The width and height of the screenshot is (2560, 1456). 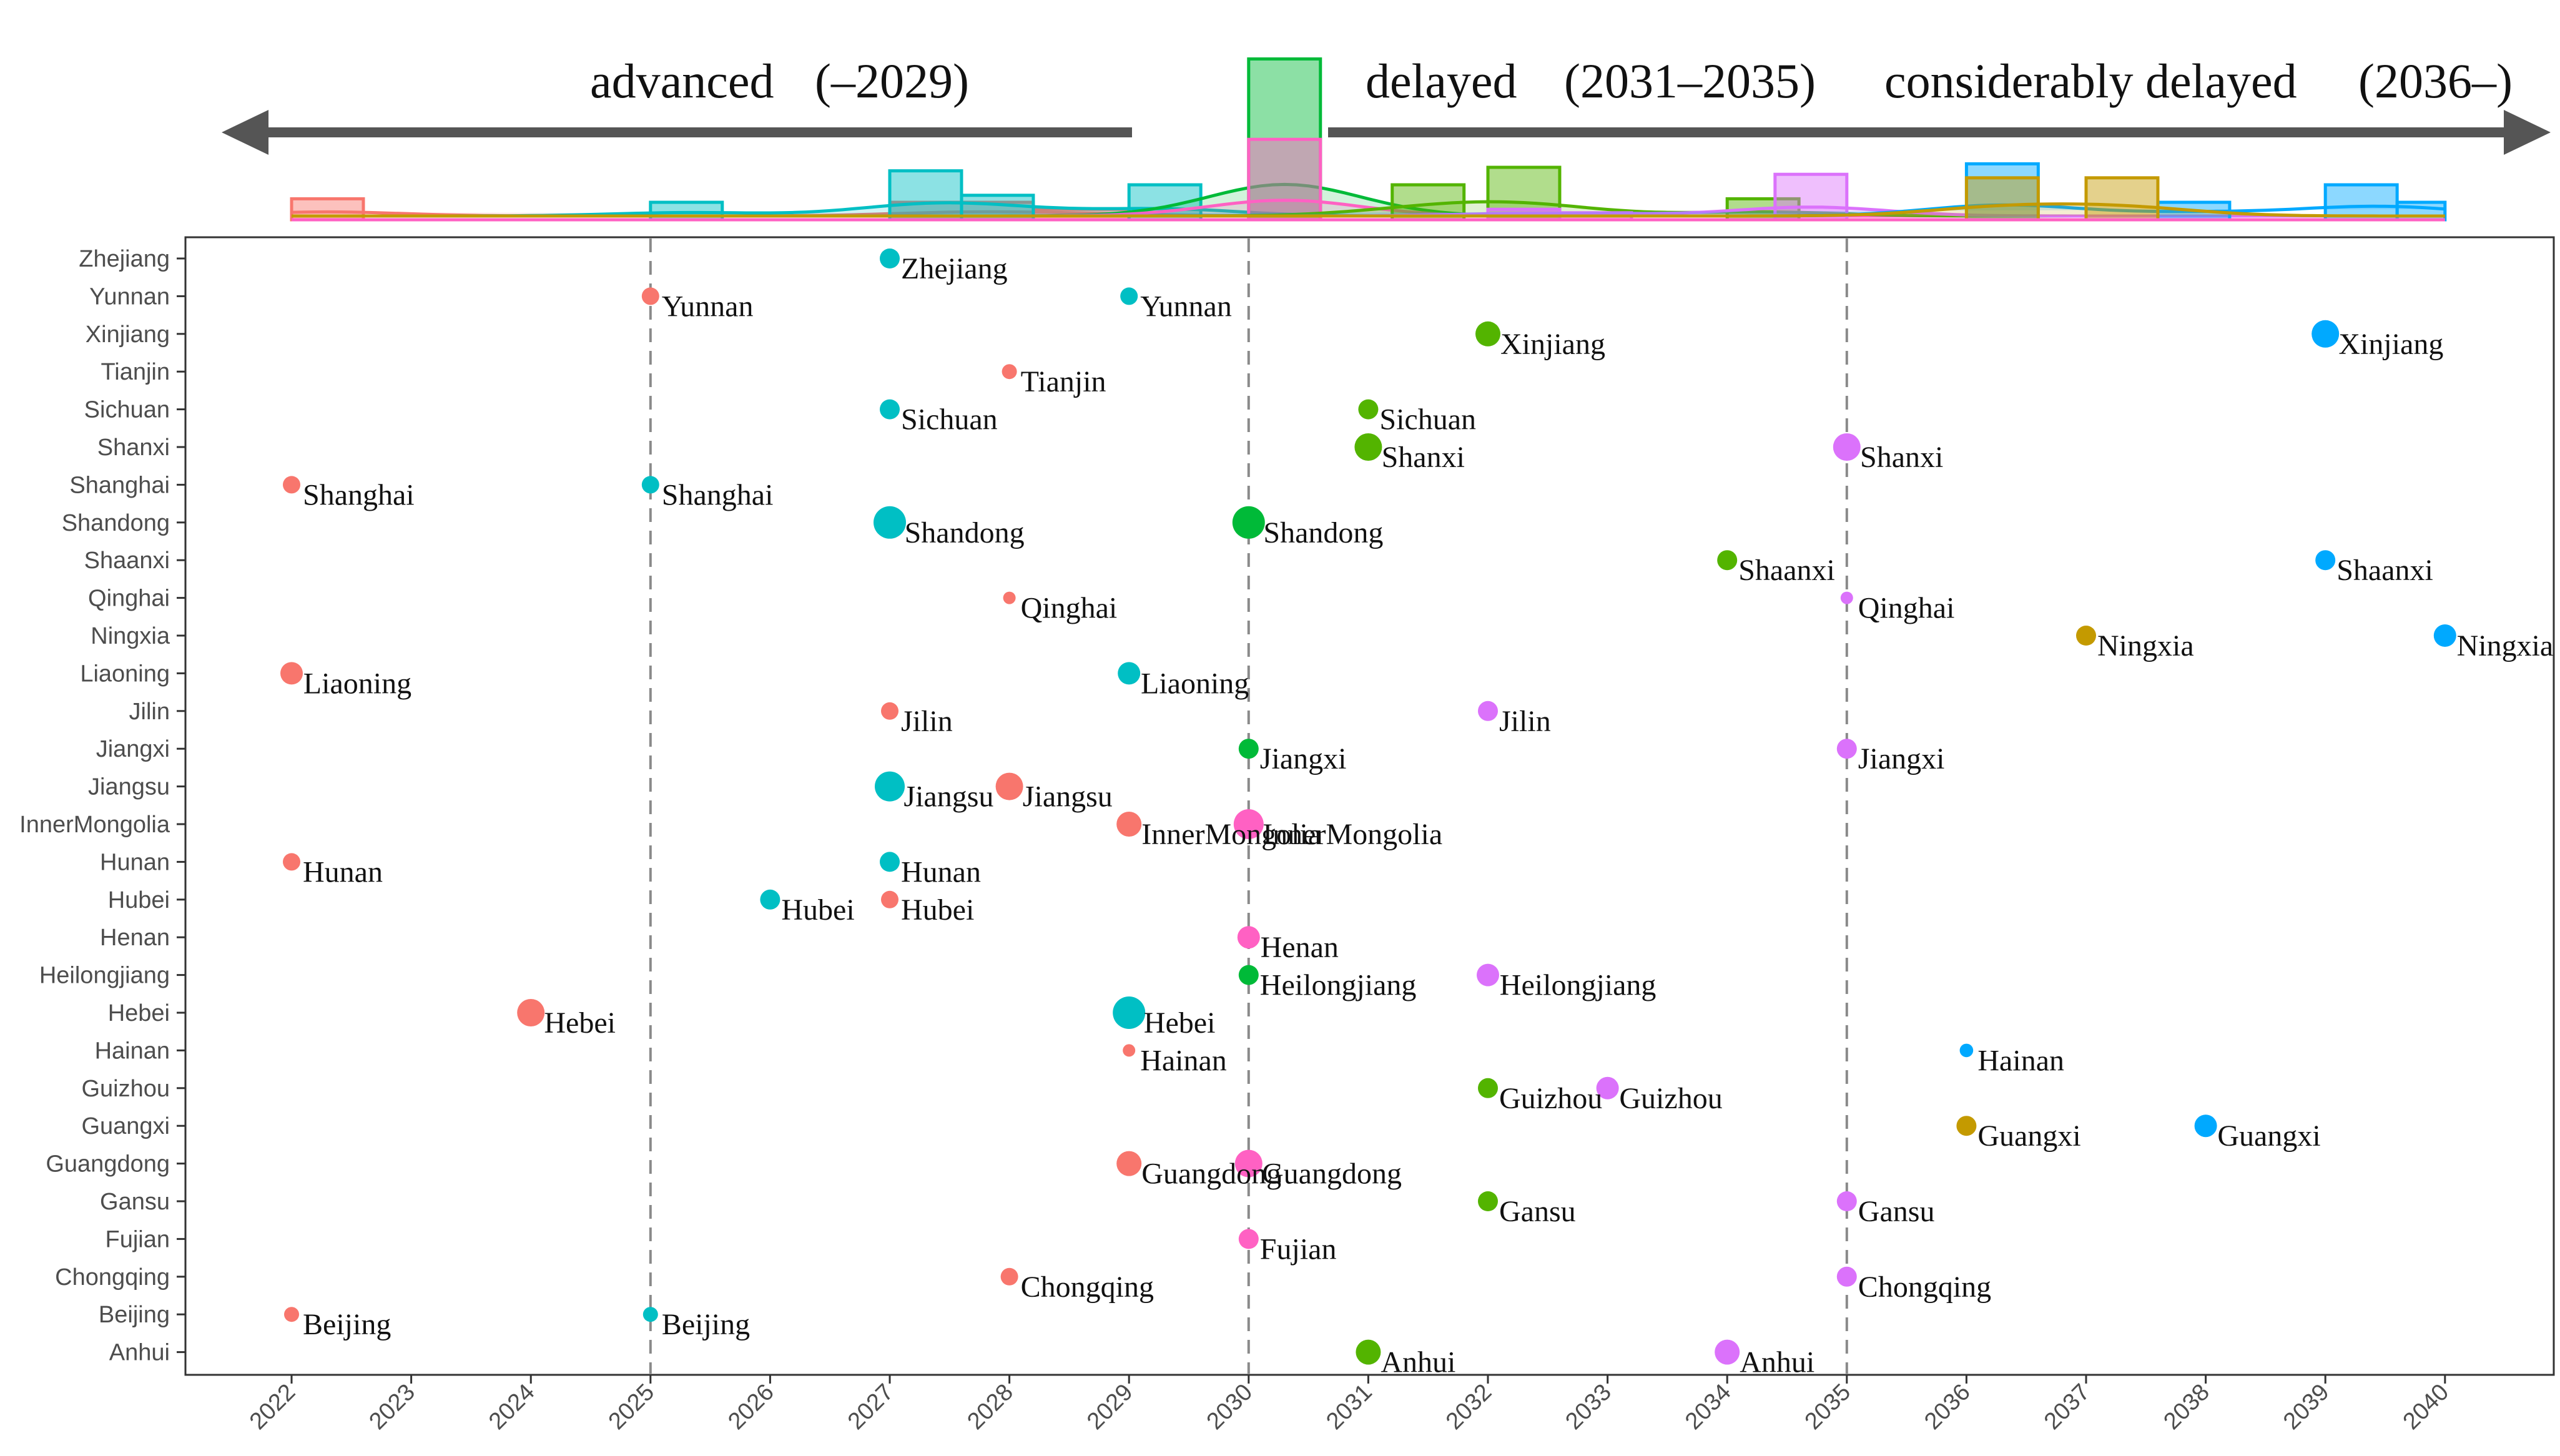 What do you see at coordinates (751, 1407) in the screenshot?
I see `x-tick-label-2026: 2026` at bounding box center [751, 1407].